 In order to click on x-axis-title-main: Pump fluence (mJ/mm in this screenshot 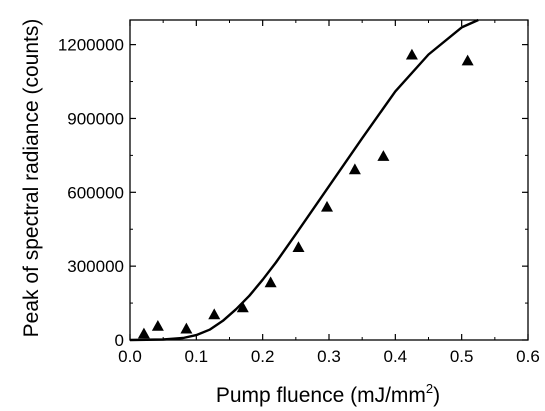, I will do `click(321, 395)`.